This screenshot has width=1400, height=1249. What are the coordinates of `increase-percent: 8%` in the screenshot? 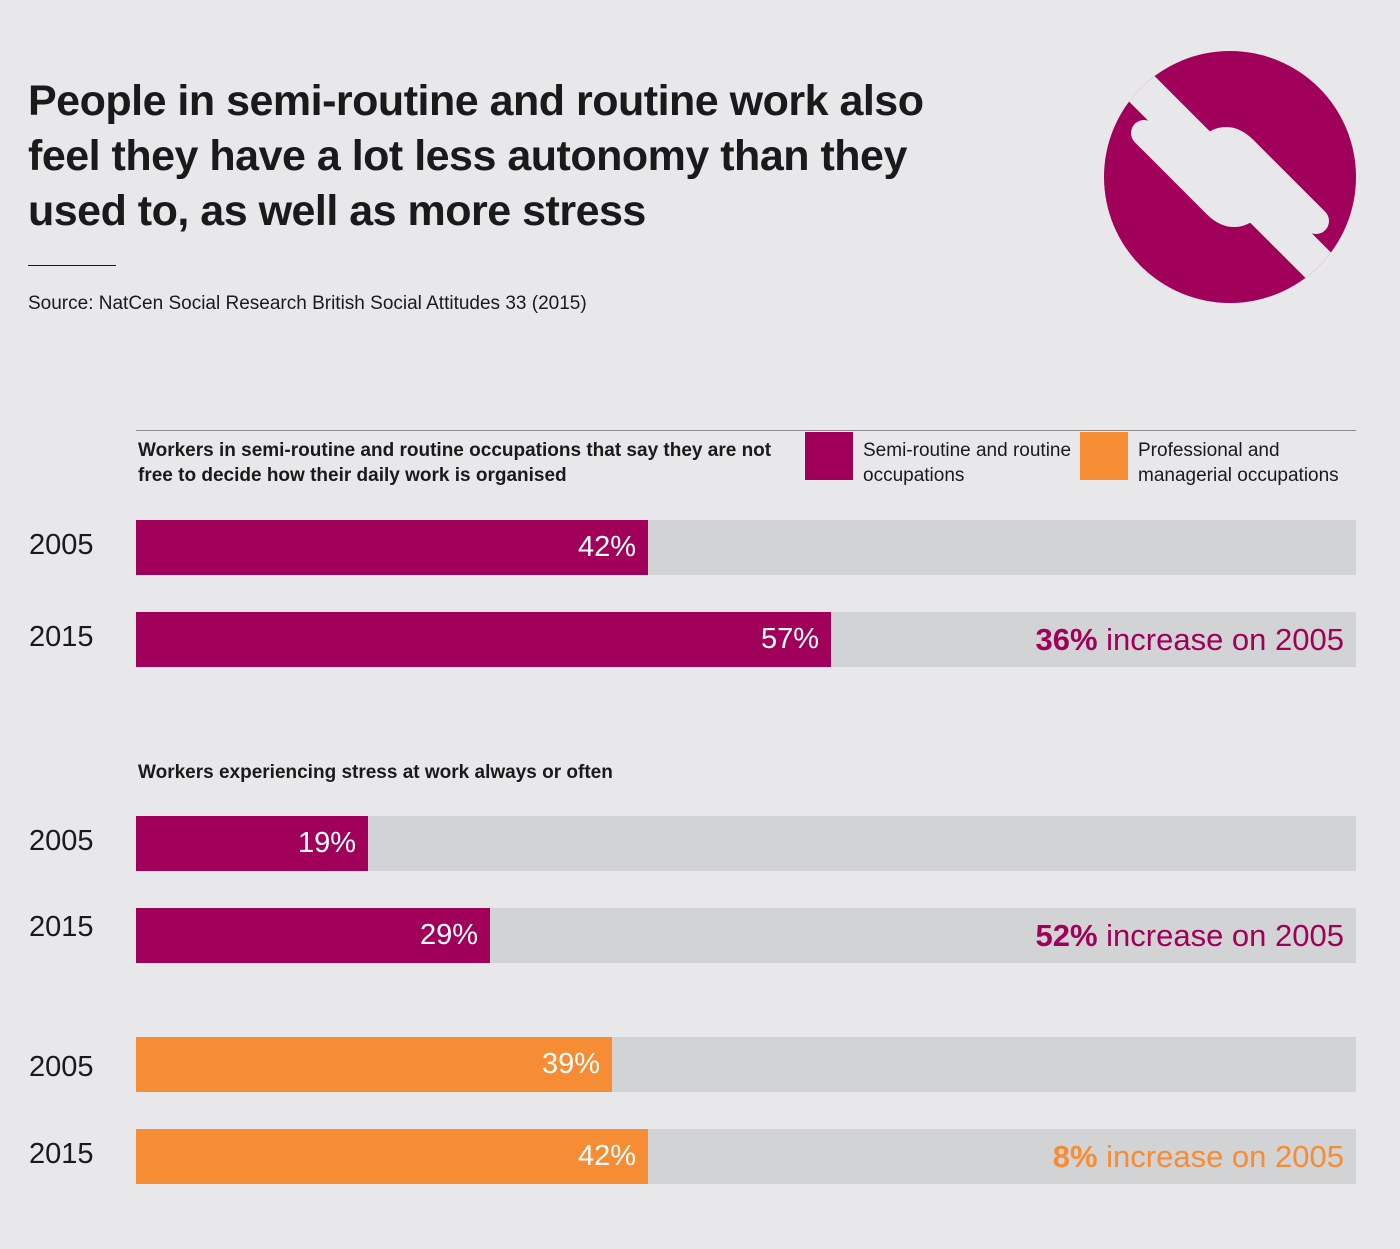 It's located at (1075, 1156).